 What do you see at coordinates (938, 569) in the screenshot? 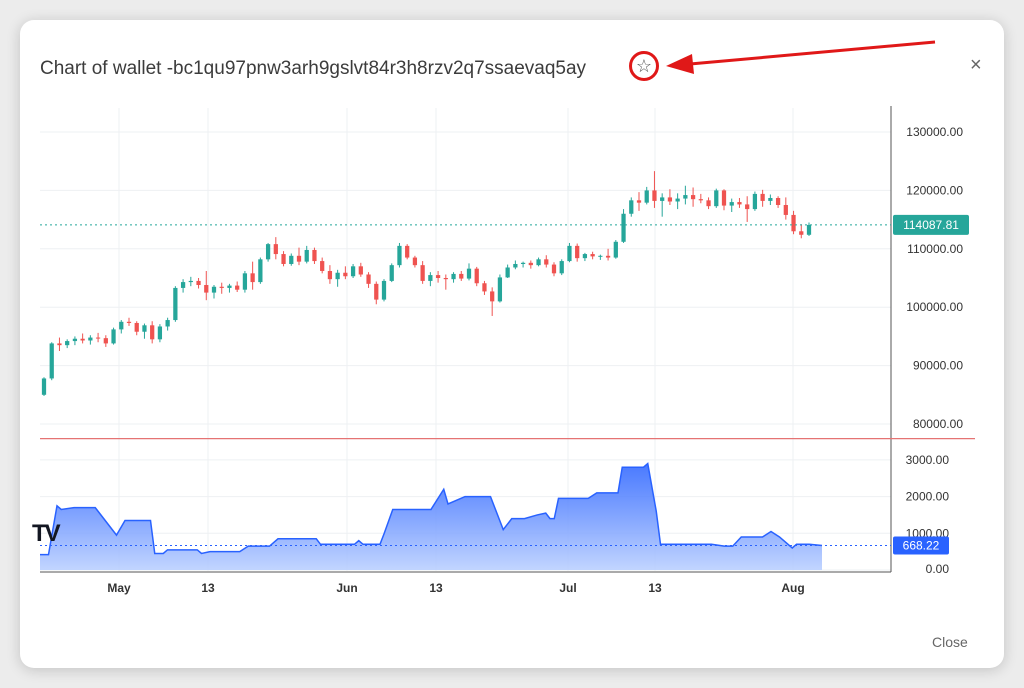
I see `volume-tick-label: 0.00` at bounding box center [938, 569].